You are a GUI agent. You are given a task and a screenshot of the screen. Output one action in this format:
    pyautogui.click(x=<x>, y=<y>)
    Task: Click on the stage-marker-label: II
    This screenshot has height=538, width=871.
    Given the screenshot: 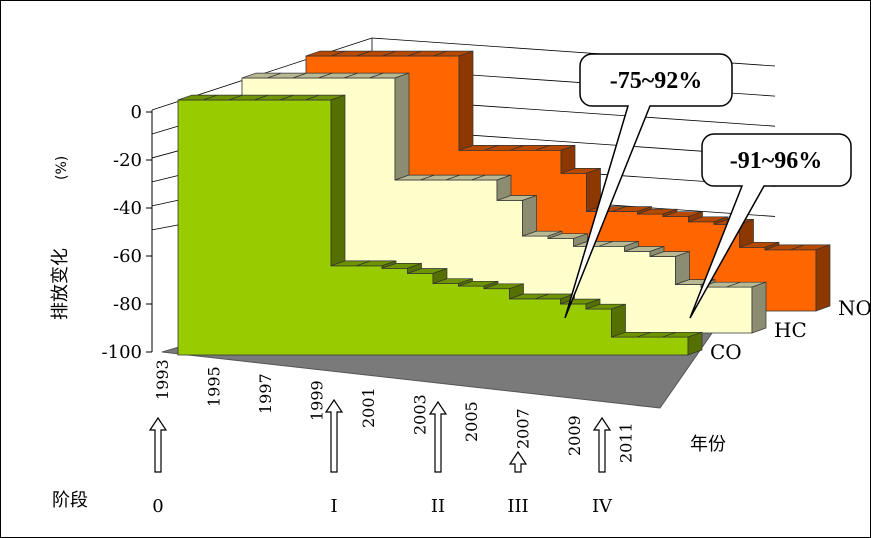 What is the action you would take?
    pyautogui.click(x=438, y=506)
    